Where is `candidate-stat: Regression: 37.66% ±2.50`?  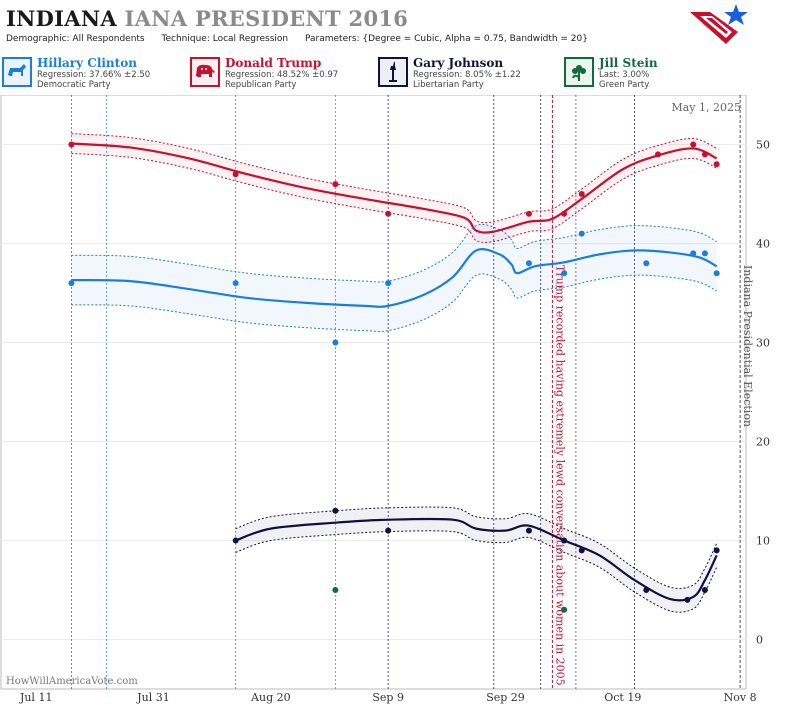
candidate-stat: Regression: 37.66% ±2.50 is located at coordinates (94, 75).